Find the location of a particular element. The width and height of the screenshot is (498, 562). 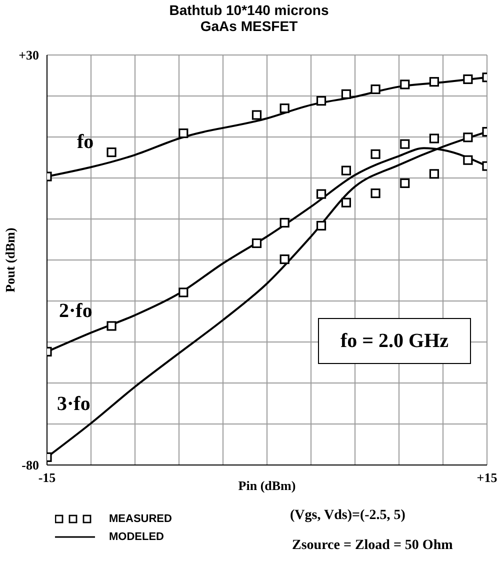

y-axis-title: Pout (dBm) is located at coordinates (10, 260).